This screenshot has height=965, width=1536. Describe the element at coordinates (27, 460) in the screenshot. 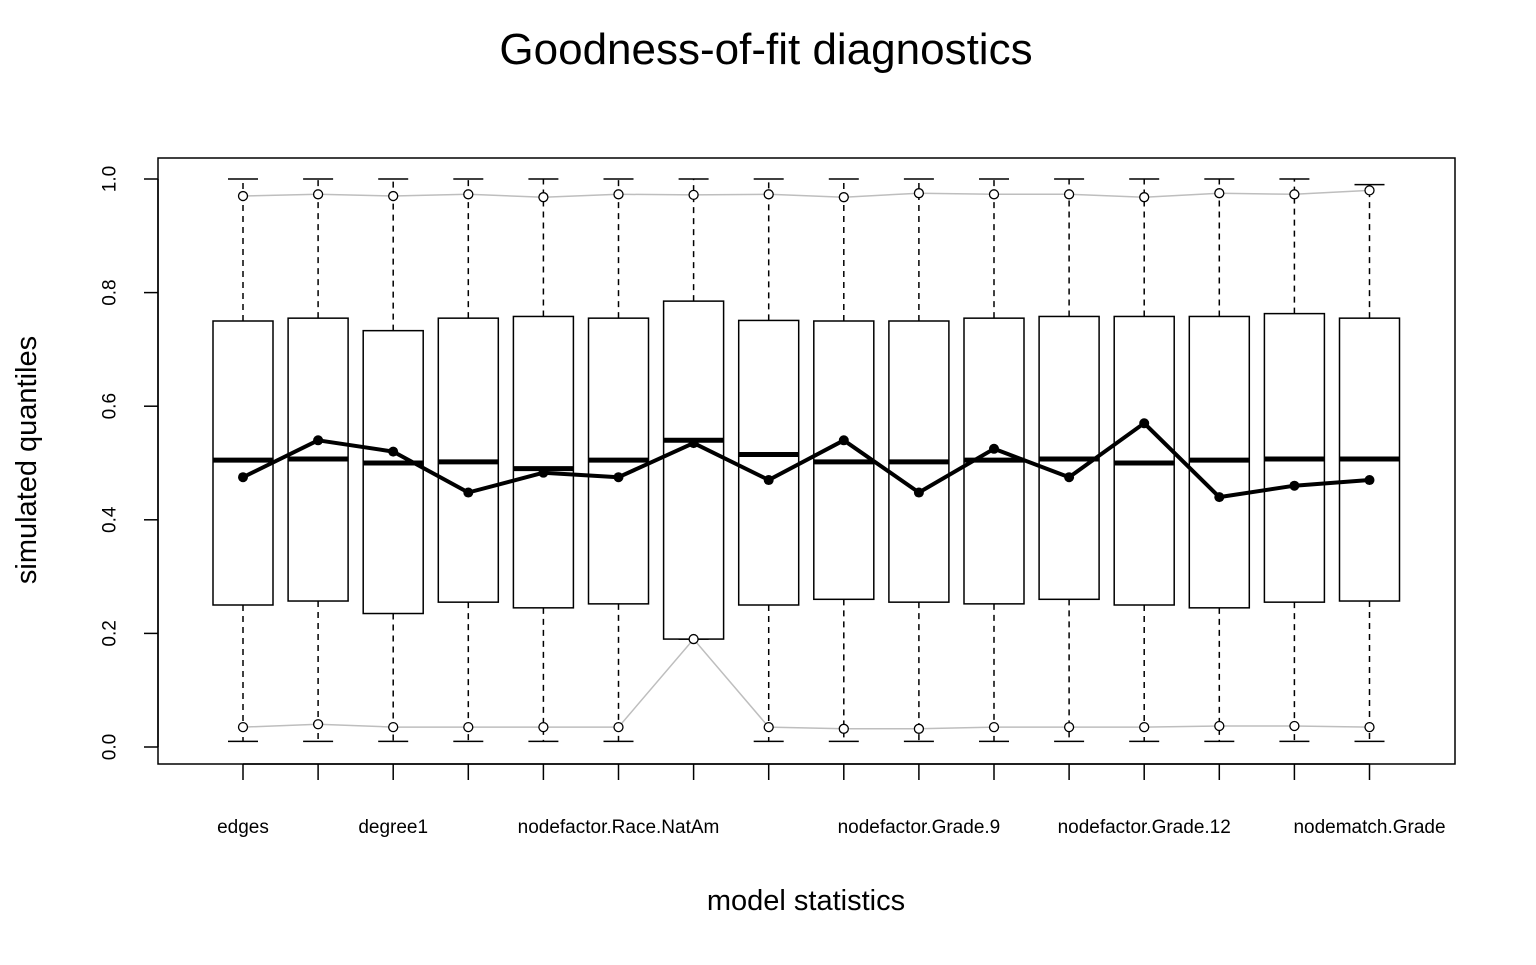

I see `y-axis-title: simulated quantiles` at that location.